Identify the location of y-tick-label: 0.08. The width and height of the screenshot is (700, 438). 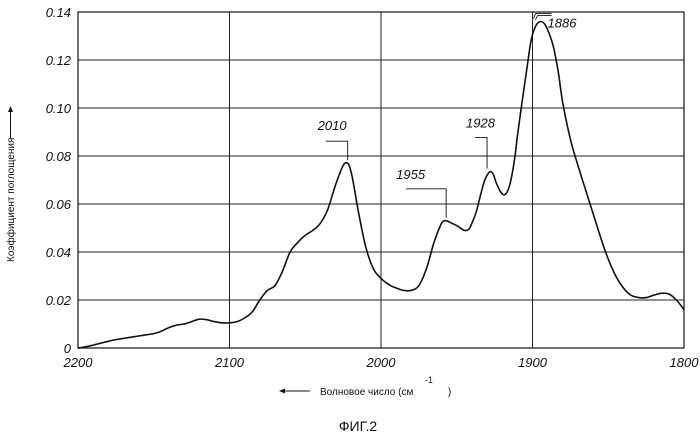
(59, 156).